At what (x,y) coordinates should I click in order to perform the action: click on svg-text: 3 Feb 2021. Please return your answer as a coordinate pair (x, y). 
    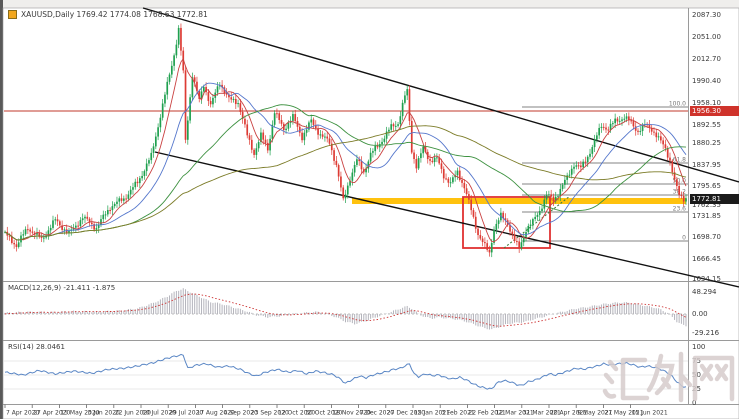
    Looking at the image, I should click on (458, 413).